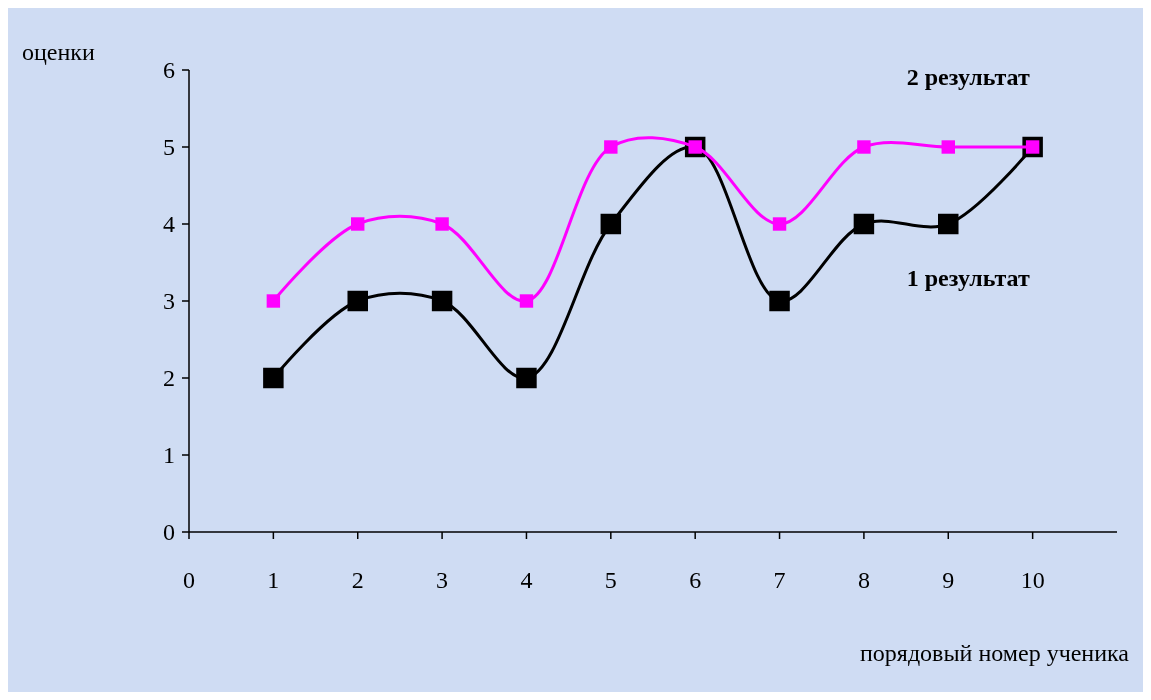 The image size is (1151, 700). I want to click on x-axis-title: порядовый номер ученика, so click(995, 653).